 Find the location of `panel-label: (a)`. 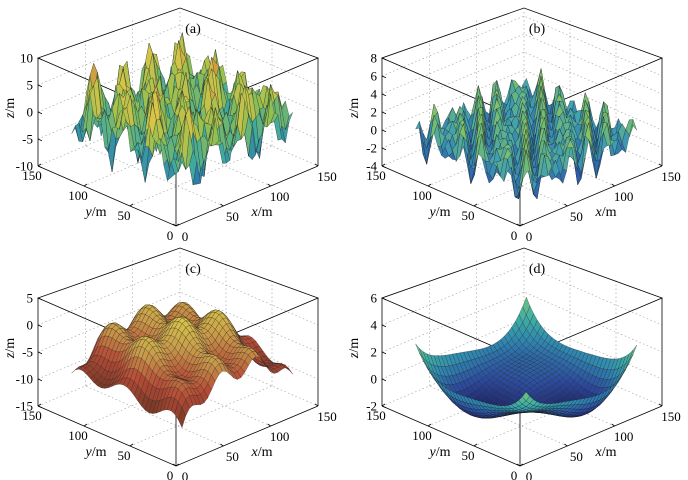

panel-label: (a) is located at coordinates (193, 29).